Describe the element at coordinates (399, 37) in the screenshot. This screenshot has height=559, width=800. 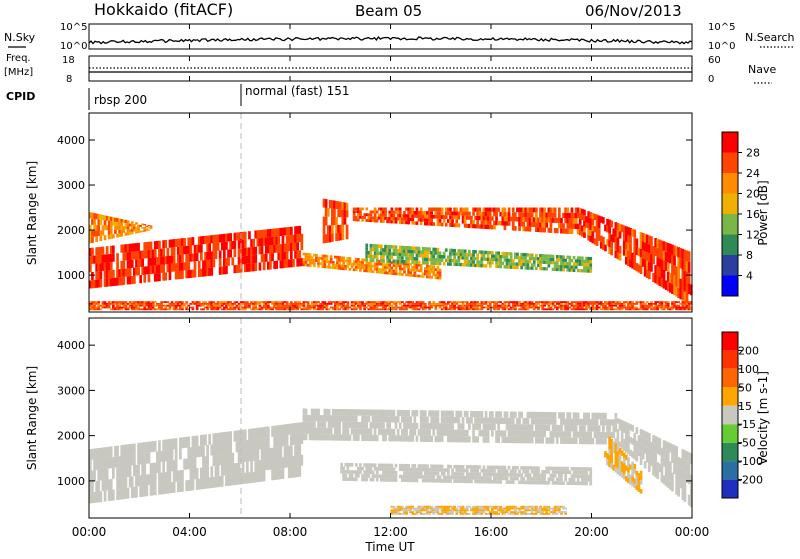
I see `nsky-panel: N.Sky 10^5 10^0 10^5 10^0 N.Search` at that location.